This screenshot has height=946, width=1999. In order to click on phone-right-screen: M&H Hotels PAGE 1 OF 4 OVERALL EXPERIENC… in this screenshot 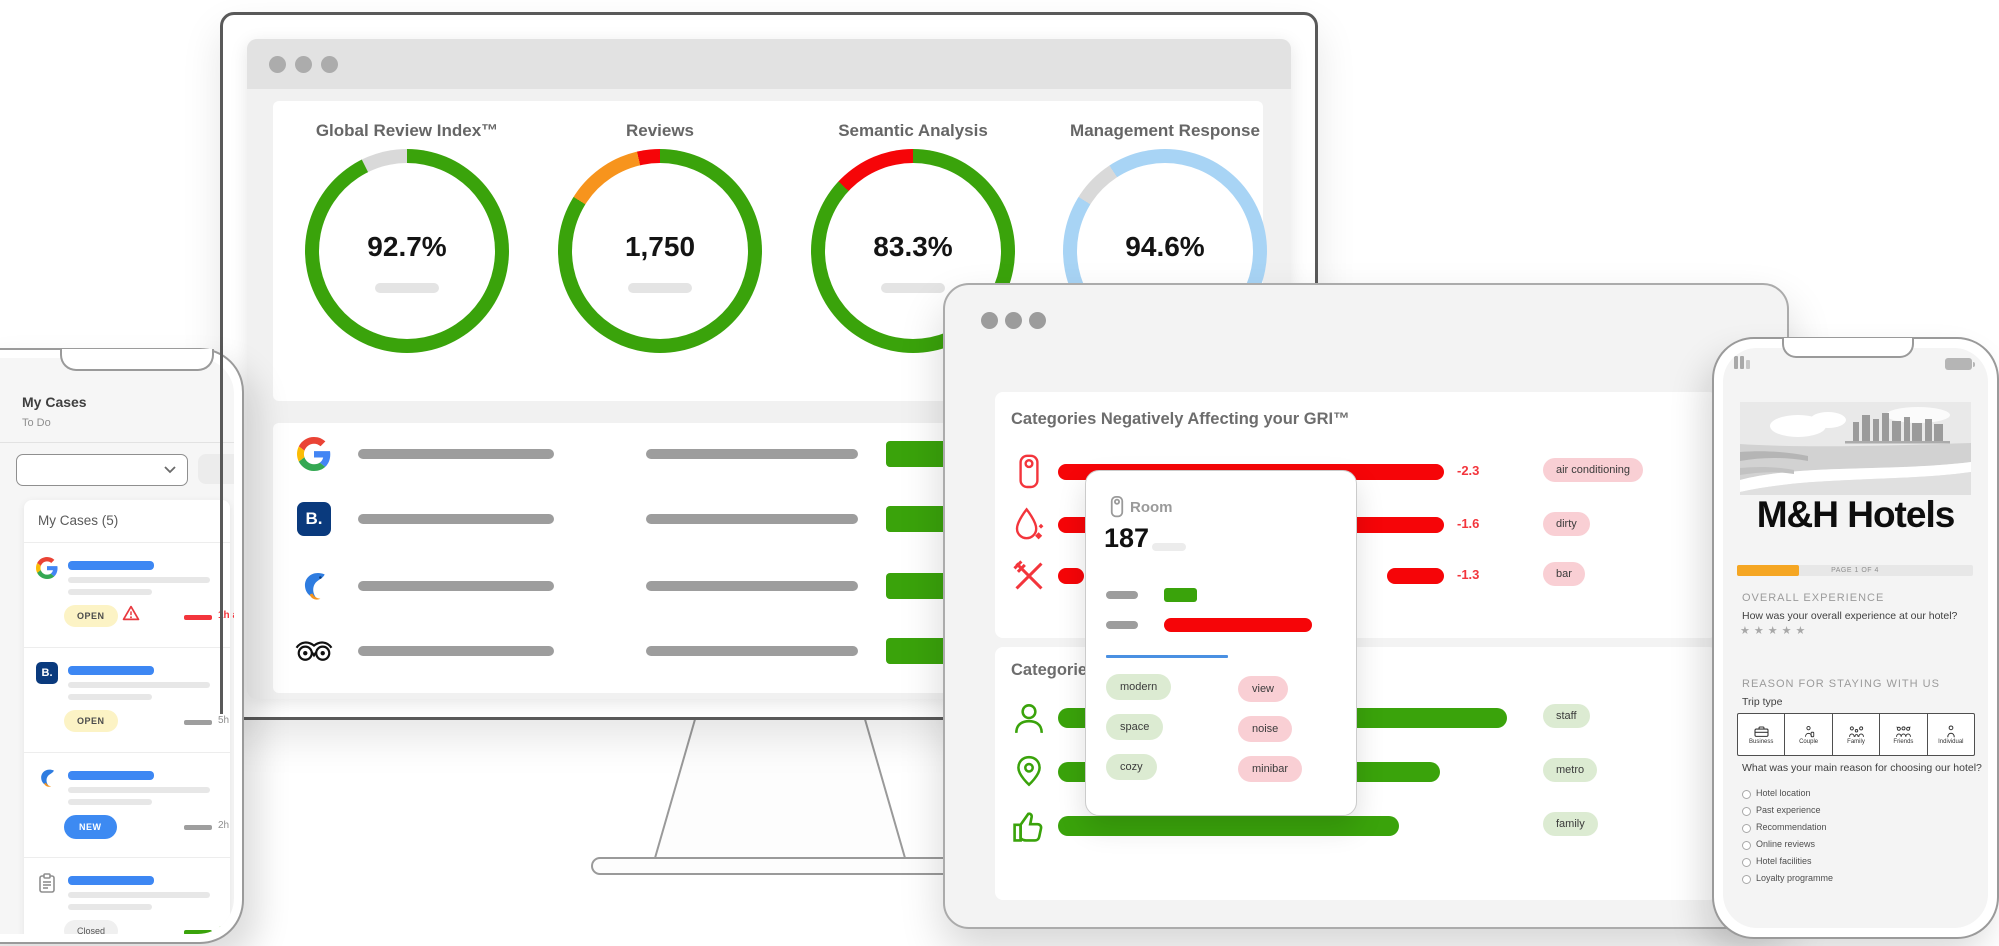, I will do `click(1855, 638)`.